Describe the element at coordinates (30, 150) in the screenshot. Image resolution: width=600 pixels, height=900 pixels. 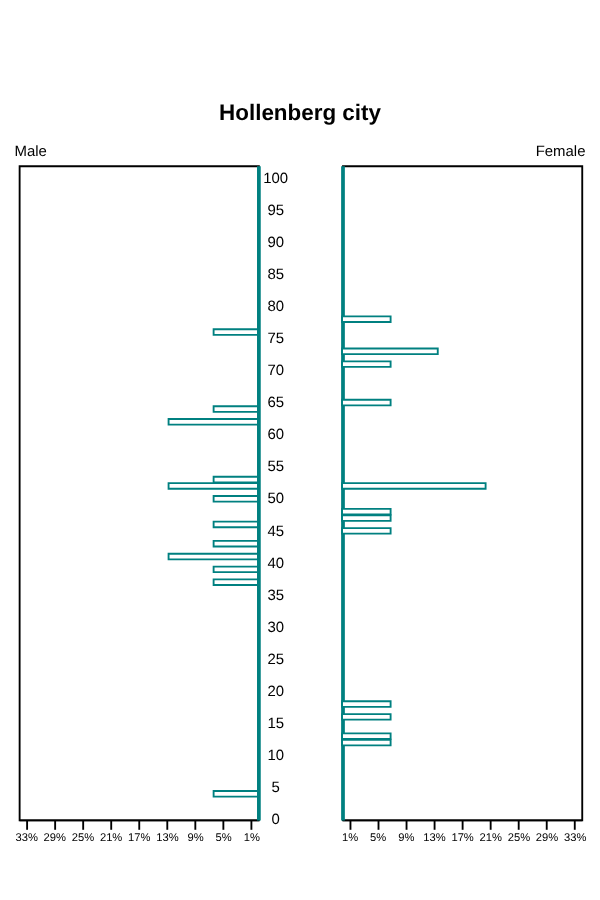
I see `chart-title: Male` at that location.